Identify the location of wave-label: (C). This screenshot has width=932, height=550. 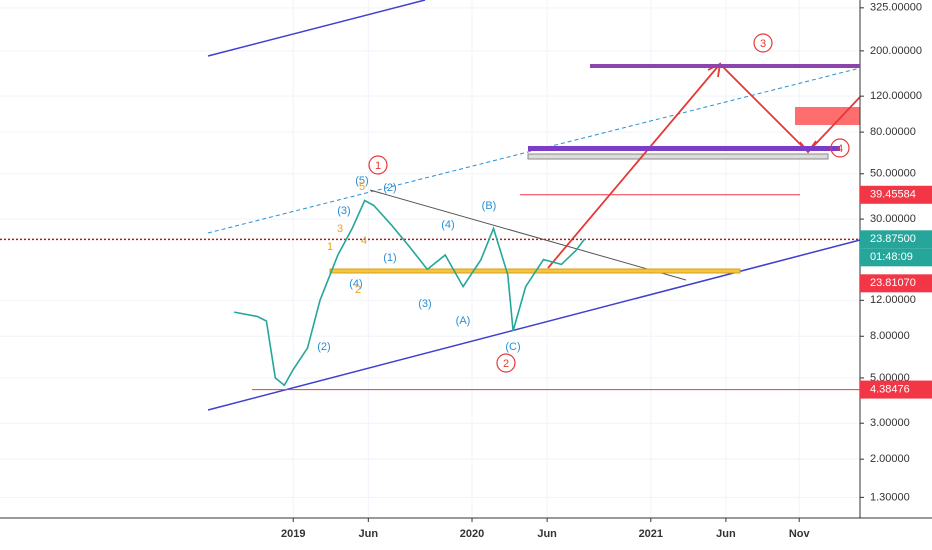
(512, 347).